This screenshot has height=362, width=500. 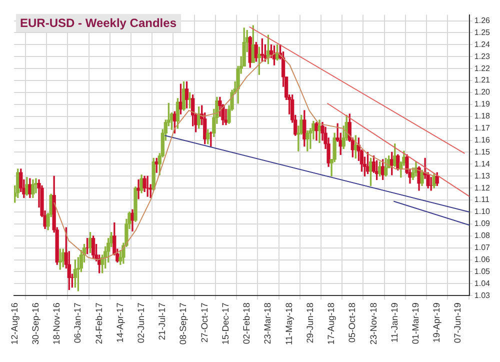 I want to click on y-tick-label: 1.05, so click(x=482, y=271).